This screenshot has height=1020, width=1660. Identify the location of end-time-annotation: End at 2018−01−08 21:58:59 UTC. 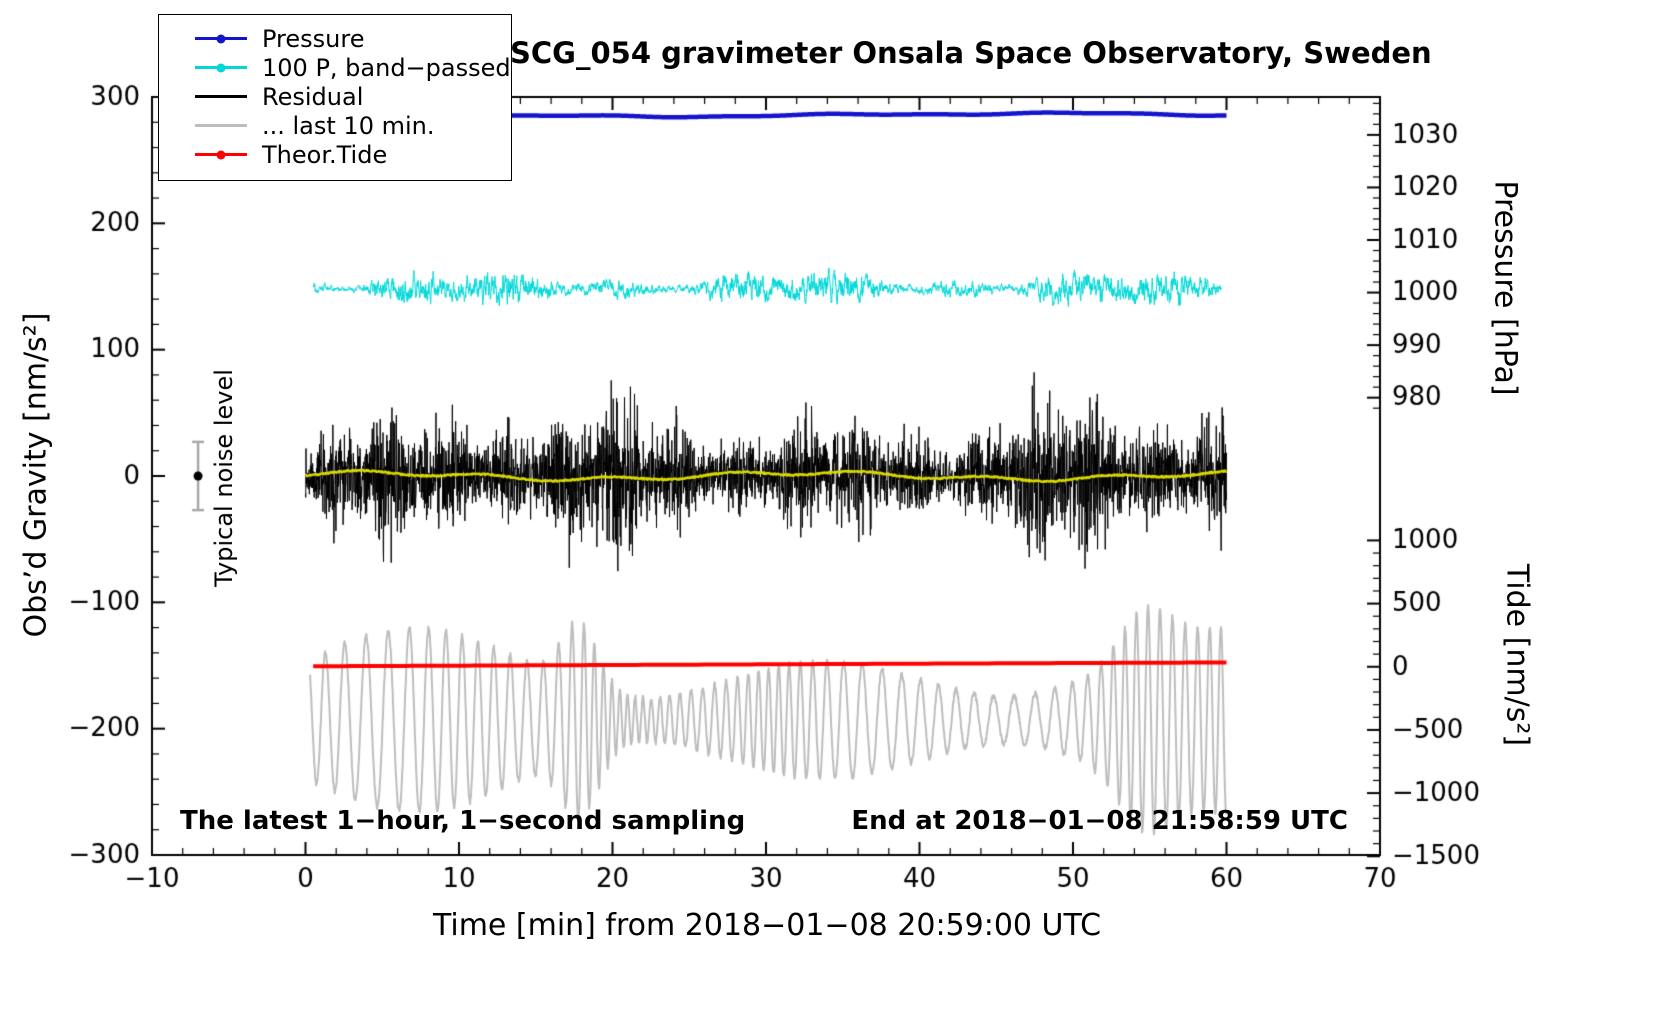
(1099, 821).